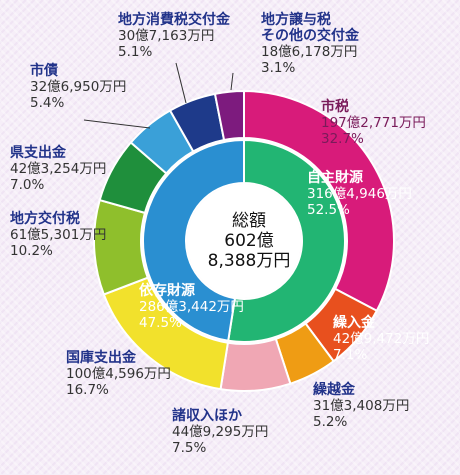 Image resolution: width=460 pixels, height=475 pixels. What do you see at coordinates (174, 36) in the screenshot?
I see `label-local-consumption-tax-grant: 地方消費税交付金 30億7,163万円 5.1%` at bounding box center [174, 36].